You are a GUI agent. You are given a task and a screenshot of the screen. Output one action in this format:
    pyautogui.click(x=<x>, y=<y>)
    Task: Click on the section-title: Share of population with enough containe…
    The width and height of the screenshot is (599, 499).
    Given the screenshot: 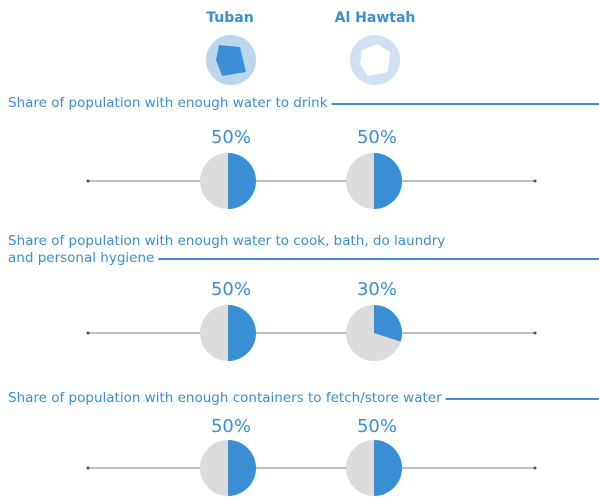 What is the action you would take?
    pyautogui.click(x=225, y=398)
    